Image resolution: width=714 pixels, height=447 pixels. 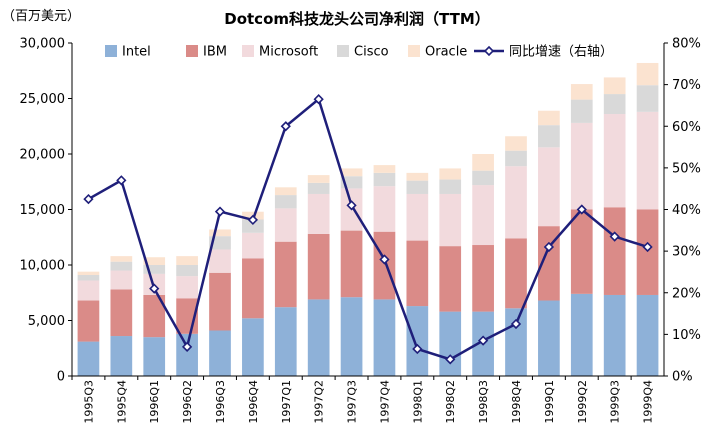 What do you see at coordinates (417, 176) in the screenshot?
I see `bar-oracle-1998Q1` at bounding box center [417, 176].